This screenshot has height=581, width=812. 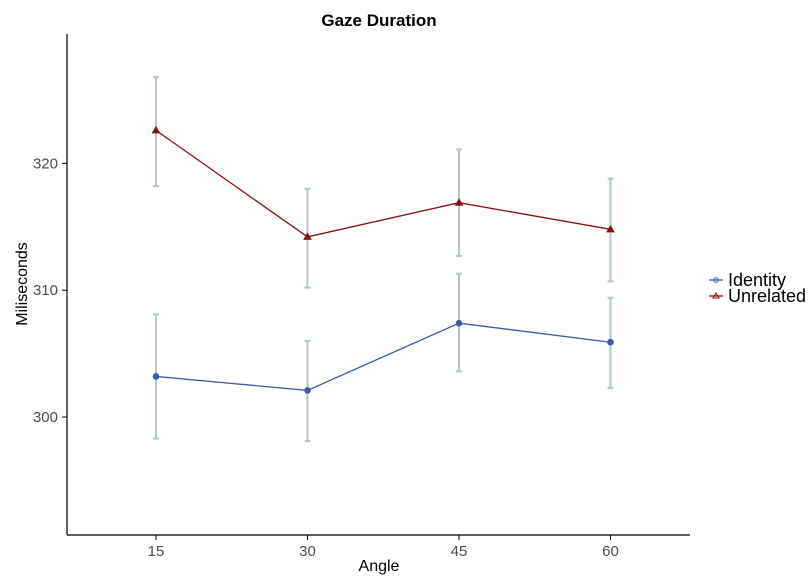 I want to click on x-tick-label: 30, so click(x=307, y=551).